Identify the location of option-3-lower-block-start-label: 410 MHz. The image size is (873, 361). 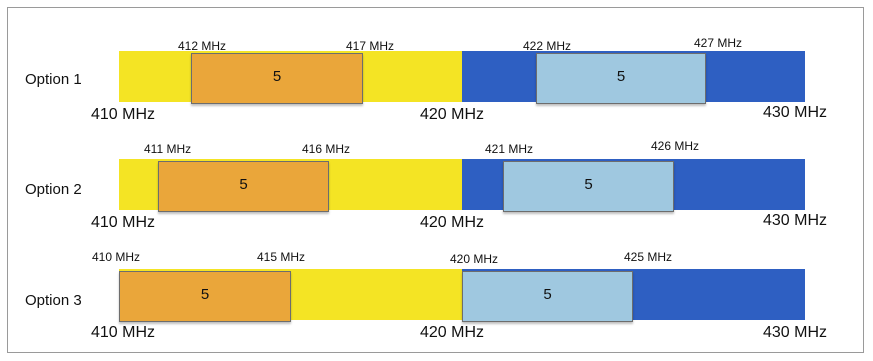
(116, 257).